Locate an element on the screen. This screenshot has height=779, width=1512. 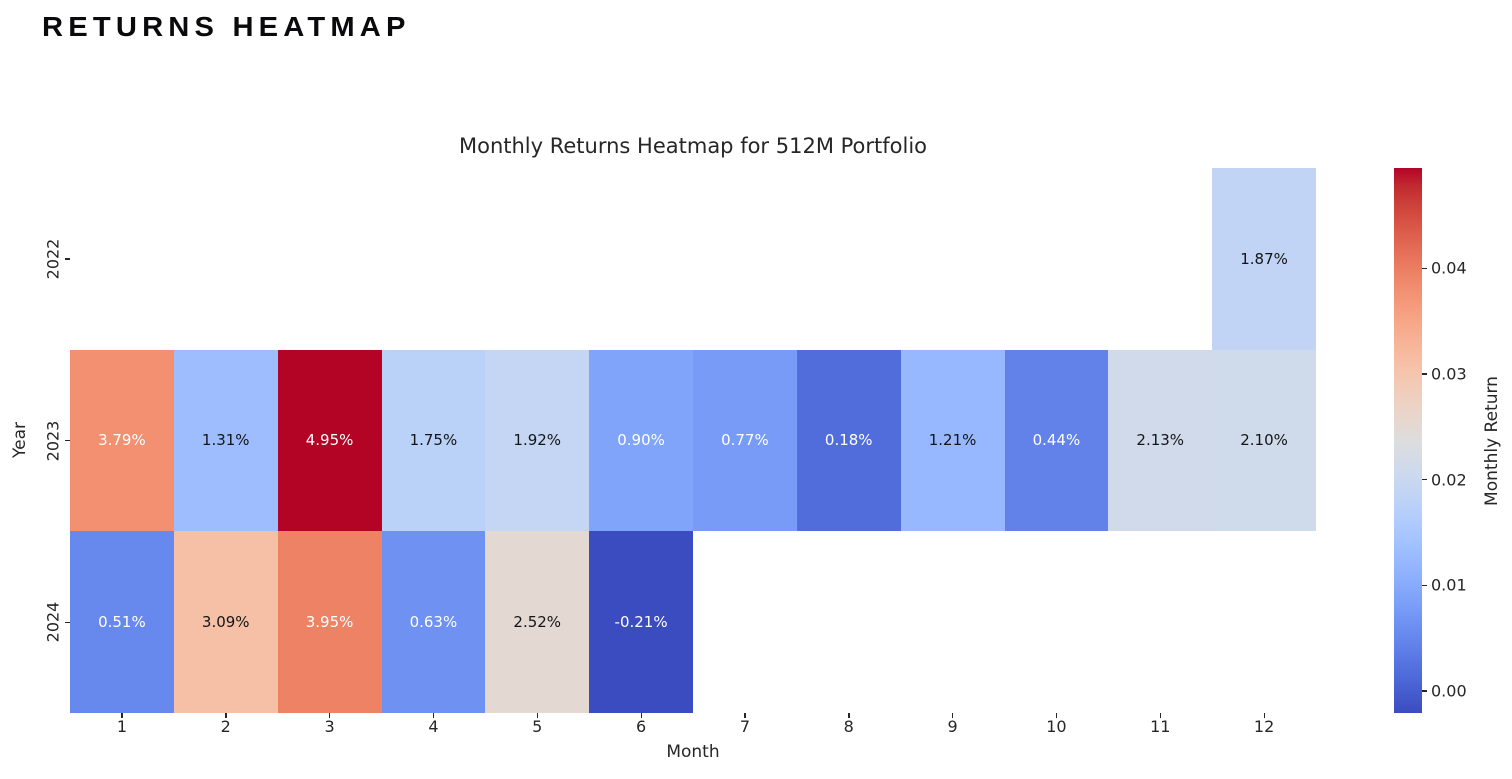
cell-value: 0.51% is located at coordinates (122, 622).